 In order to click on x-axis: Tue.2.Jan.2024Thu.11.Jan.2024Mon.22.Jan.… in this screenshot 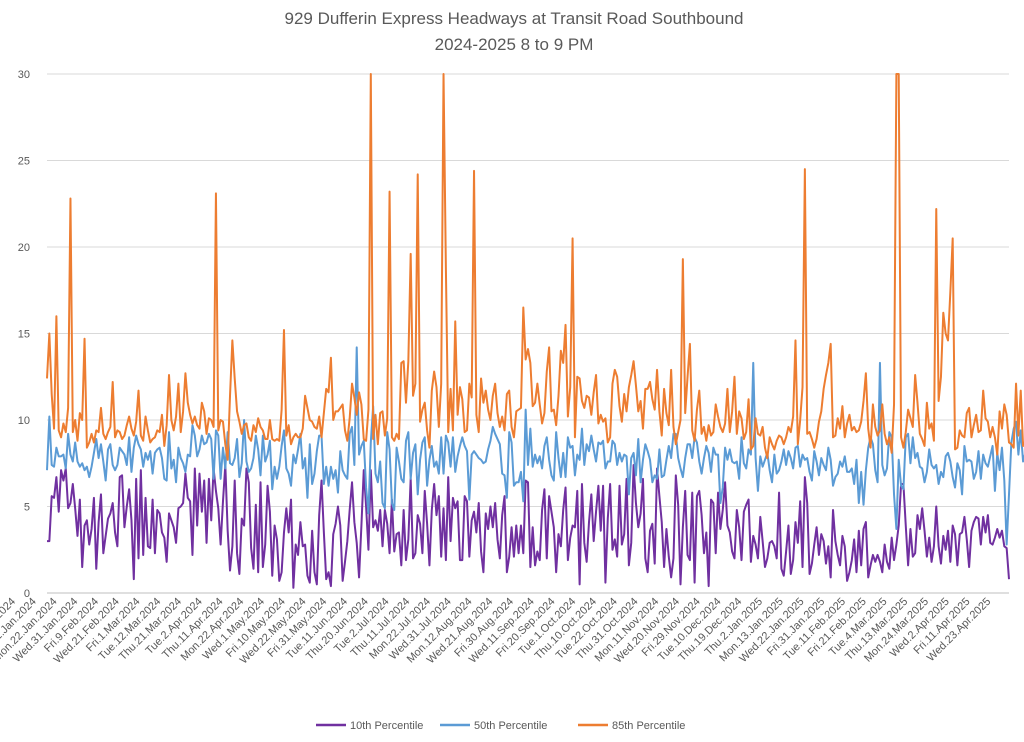, I will do `click(496, 631)`.